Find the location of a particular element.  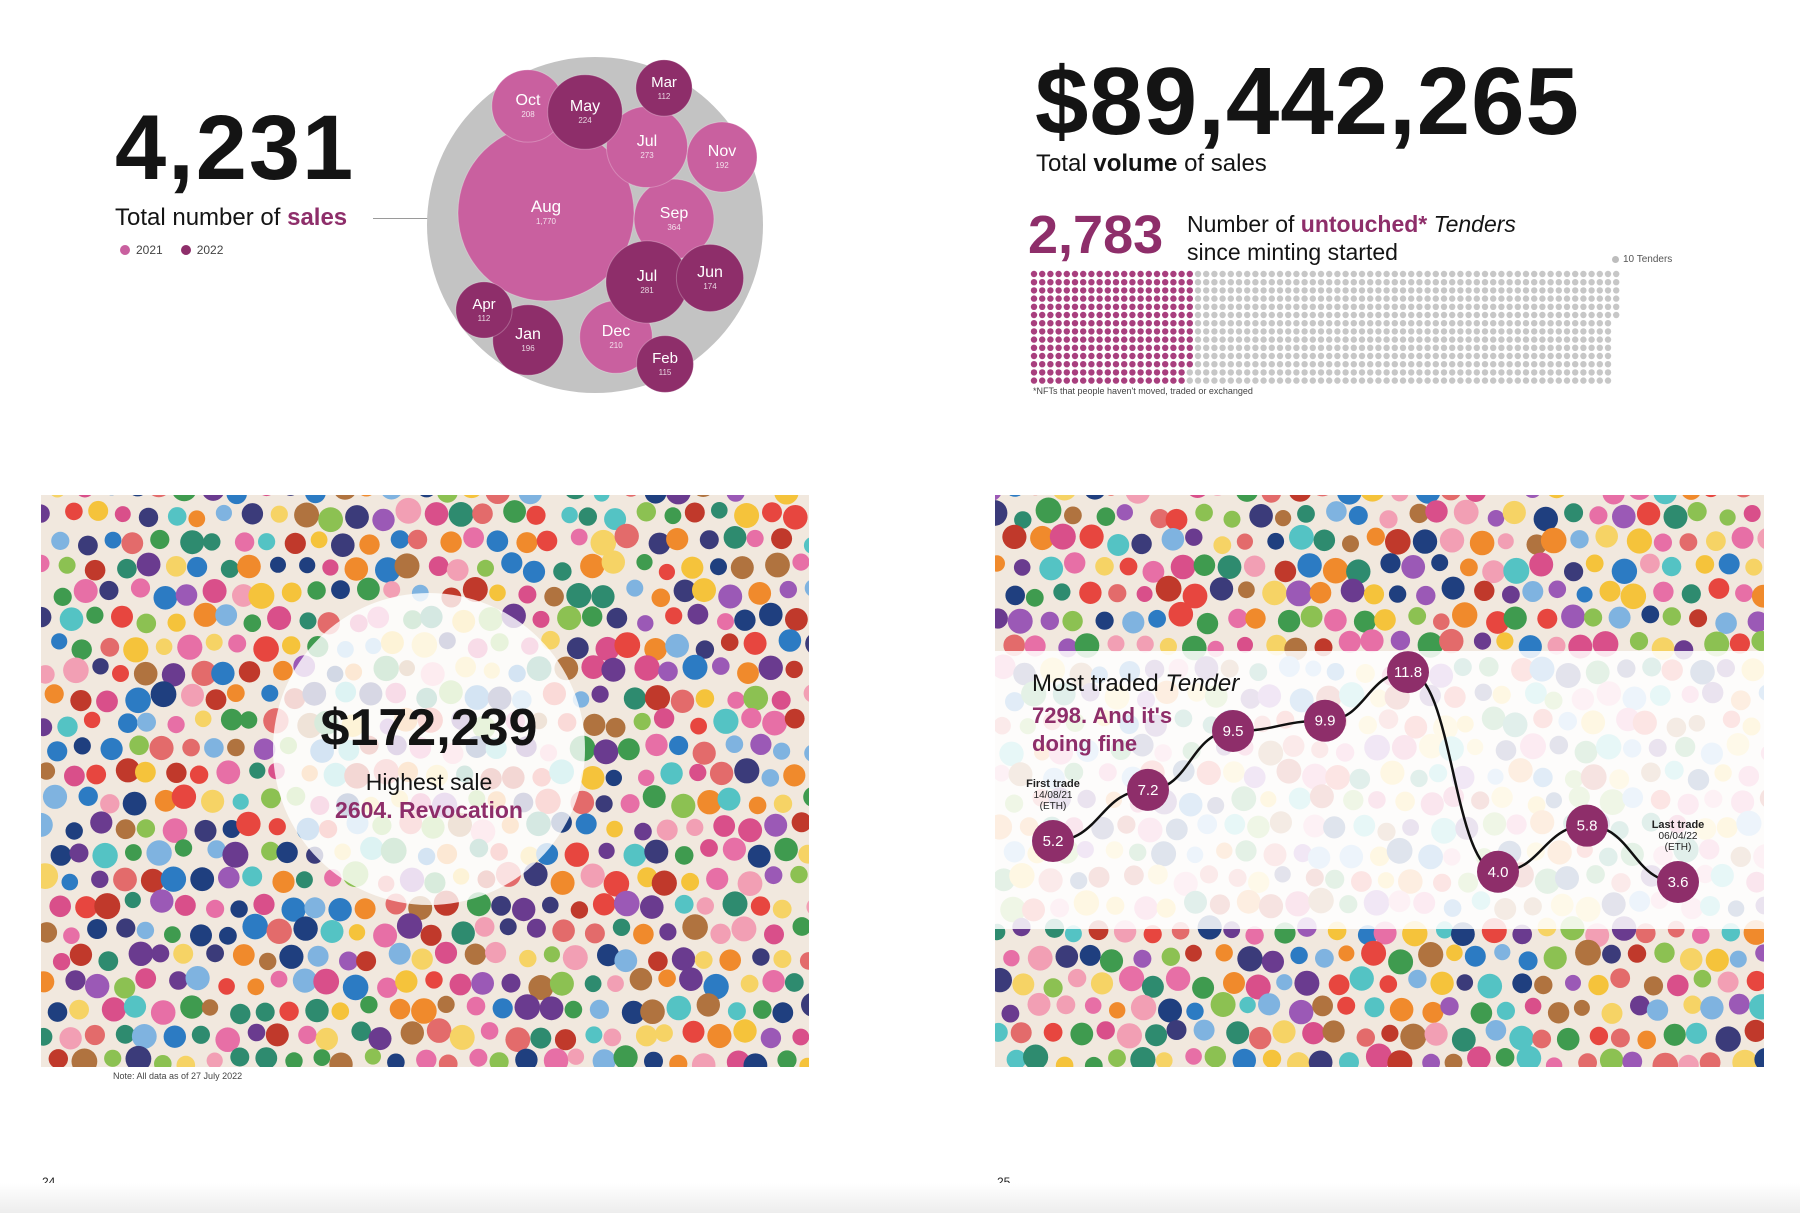

legend-swatch-2022 is located at coordinates (185, 250).